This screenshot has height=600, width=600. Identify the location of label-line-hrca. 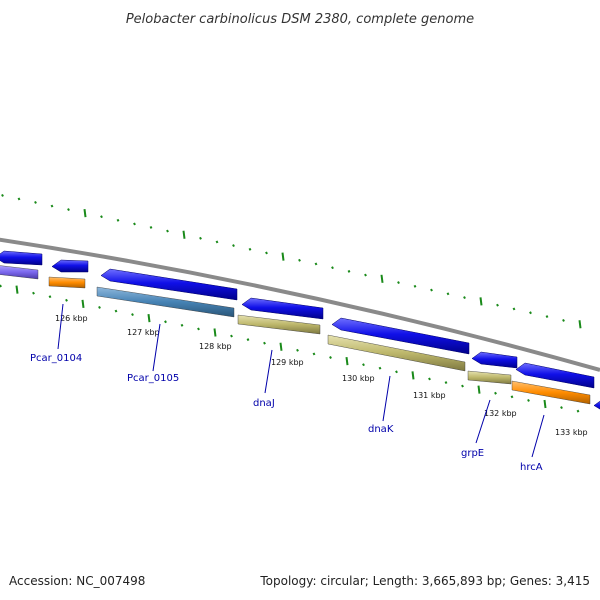
(538, 436).